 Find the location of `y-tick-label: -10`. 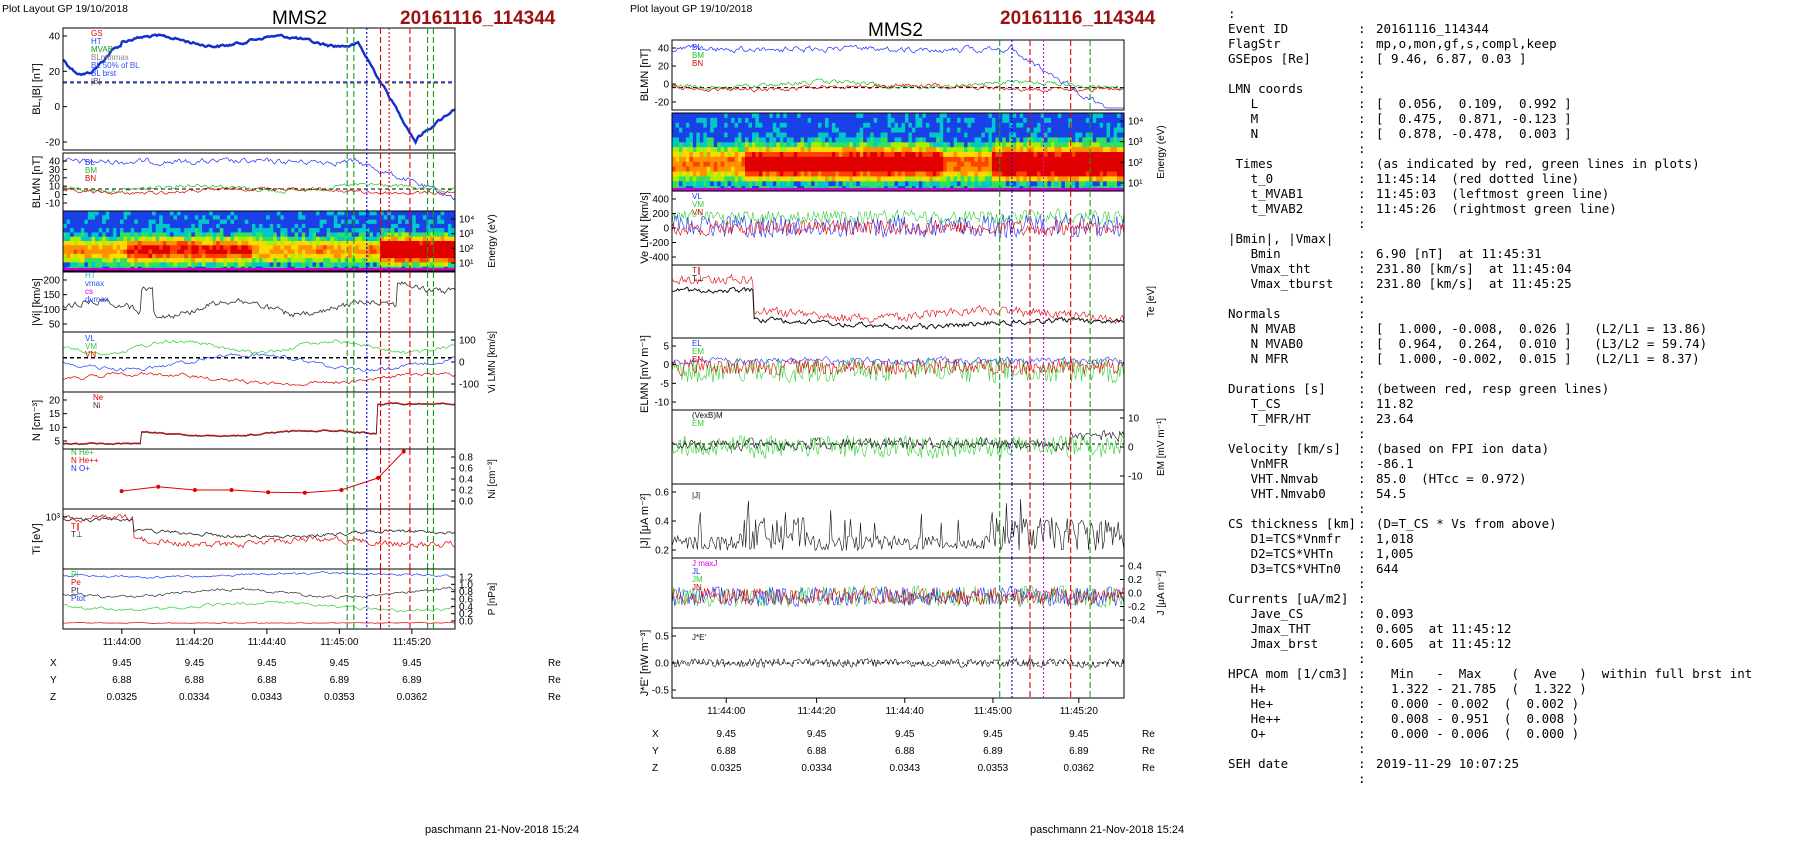

y-tick-label: -10 is located at coordinates (53, 204).